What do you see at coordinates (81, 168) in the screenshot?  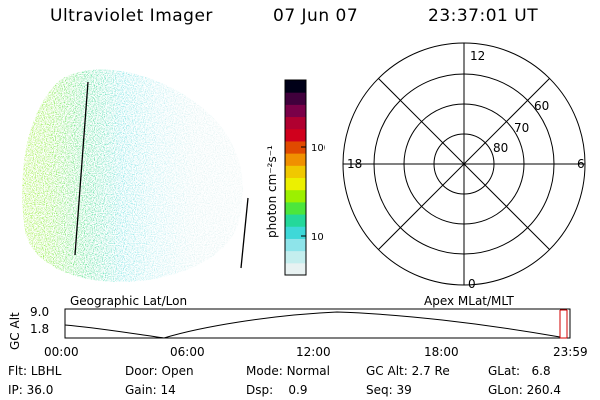 I see `terminator-line` at bounding box center [81, 168].